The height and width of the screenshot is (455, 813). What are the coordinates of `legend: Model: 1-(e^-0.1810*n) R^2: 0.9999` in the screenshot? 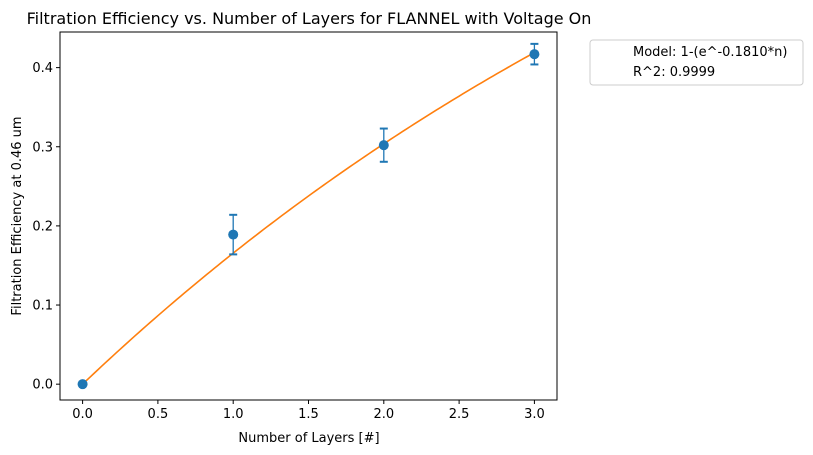 It's located at (696, 62).